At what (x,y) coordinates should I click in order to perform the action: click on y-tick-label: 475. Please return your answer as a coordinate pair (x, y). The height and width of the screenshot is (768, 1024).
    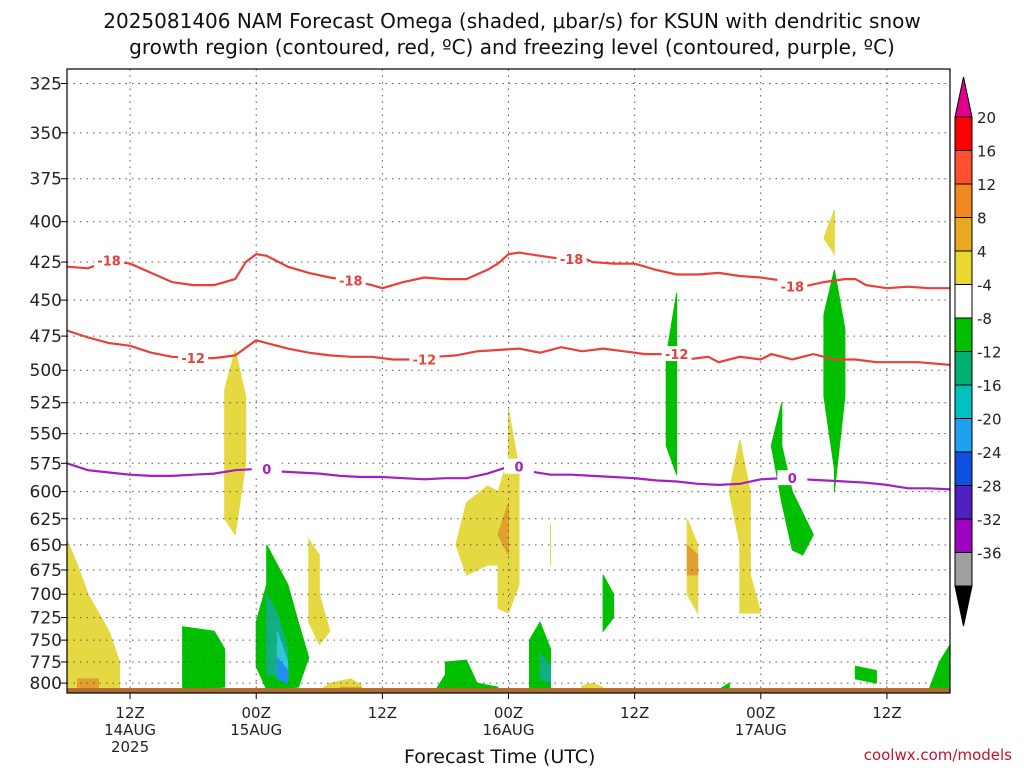
    Looking at the image, I should click on (46, 337).